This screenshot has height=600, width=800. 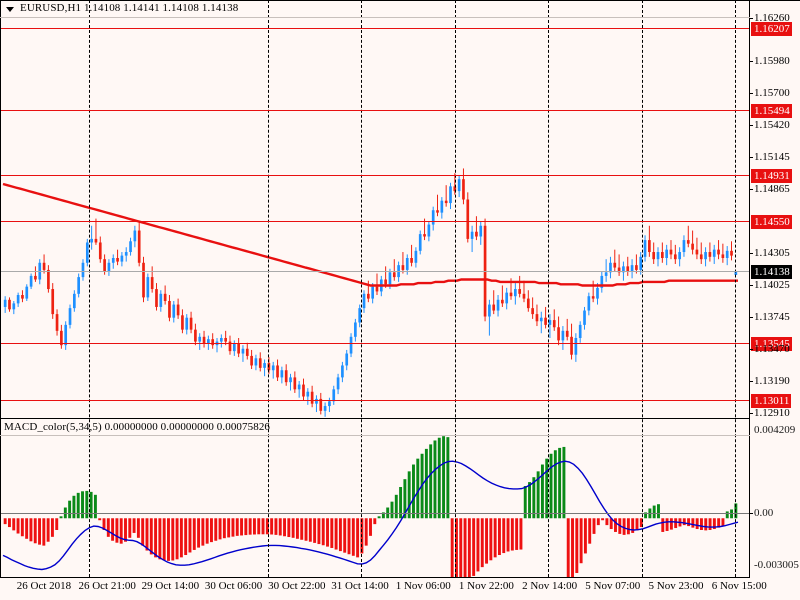 I want to click on time-tick-label: 5 Nov 07:00, so click(x=613, y=586).